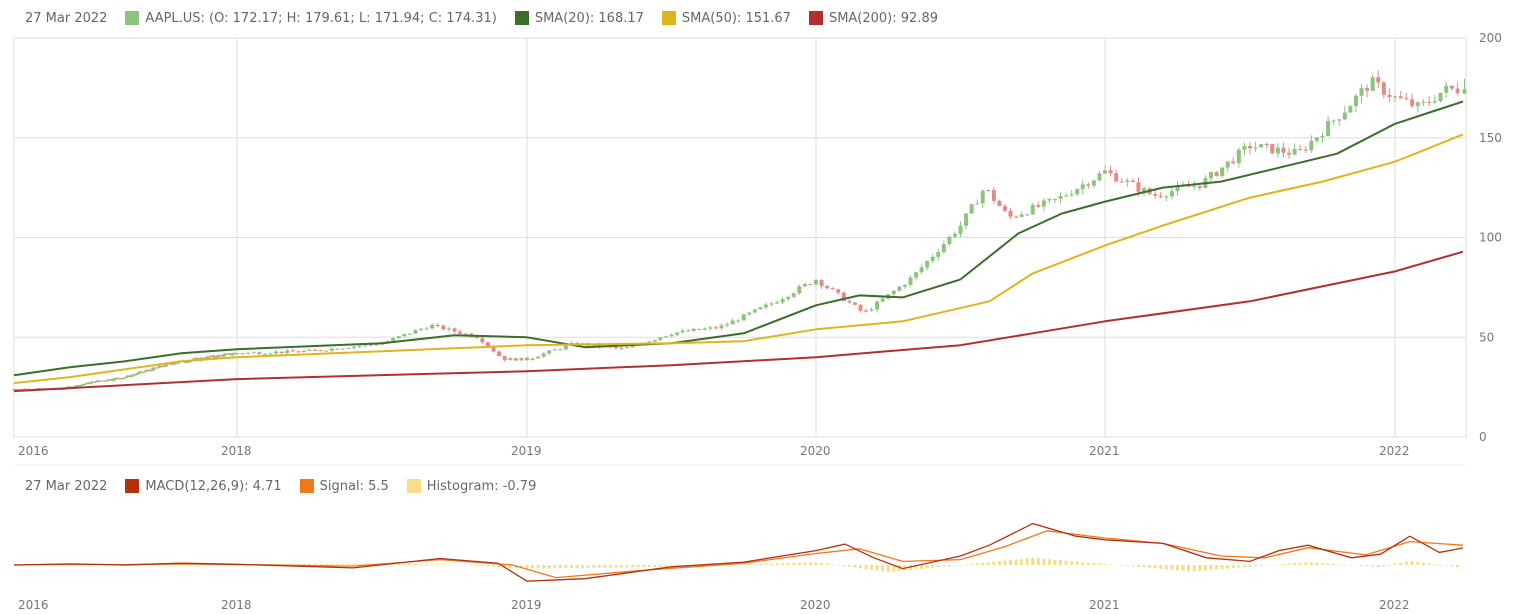  I want to click on legend-sma50: SMA(50): 151.67, so click(726, 18).